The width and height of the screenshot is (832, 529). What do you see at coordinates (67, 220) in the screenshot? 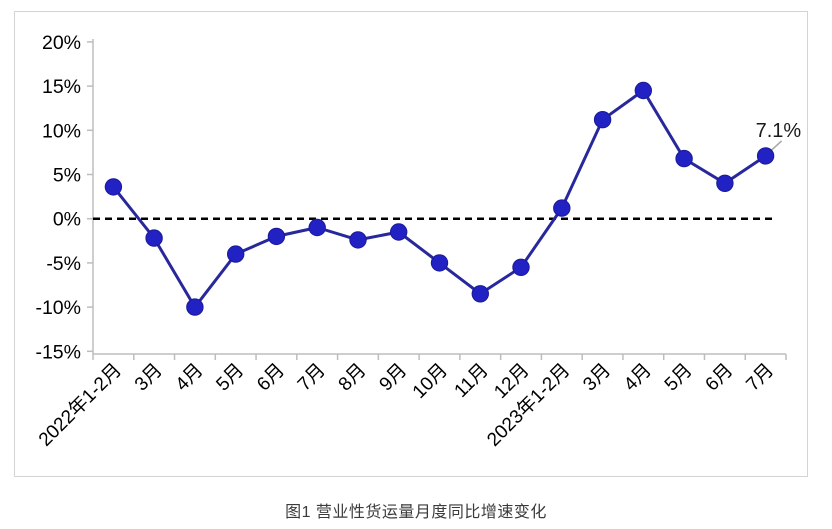
I see `y-axis-tick-label: 0%` at bounding box center [67, 220].